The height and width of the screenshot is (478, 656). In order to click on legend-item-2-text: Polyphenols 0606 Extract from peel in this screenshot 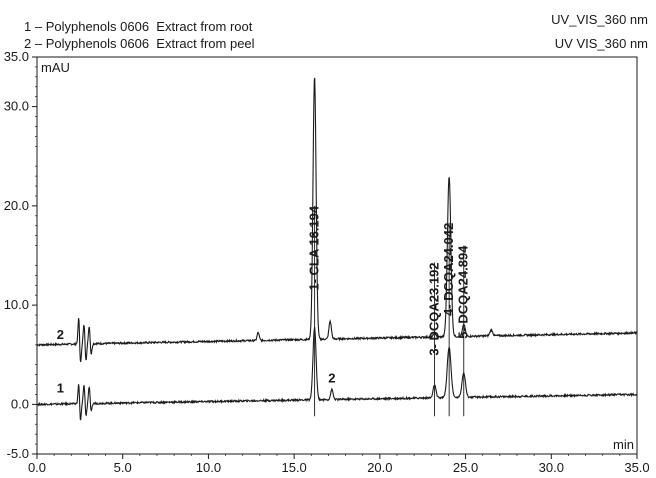, I will do `click(150, 43)`.